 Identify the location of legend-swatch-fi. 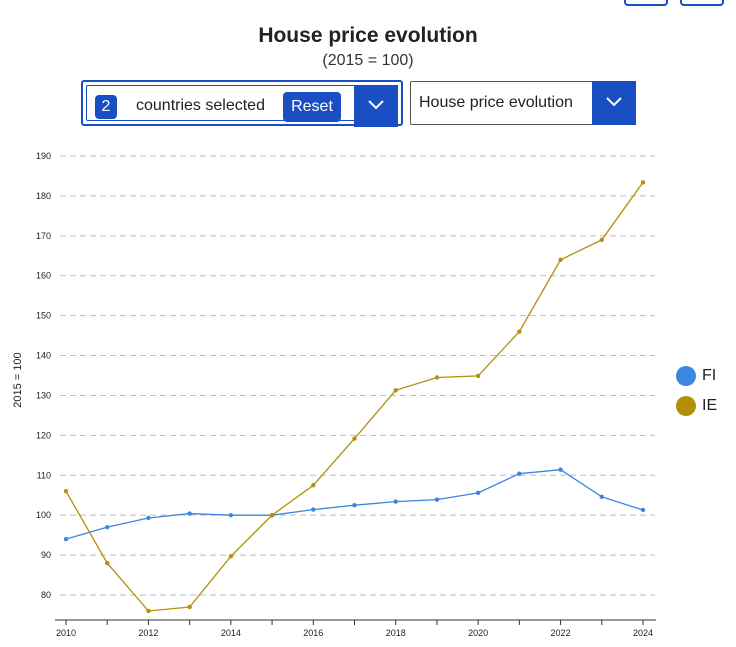
(686, 376).